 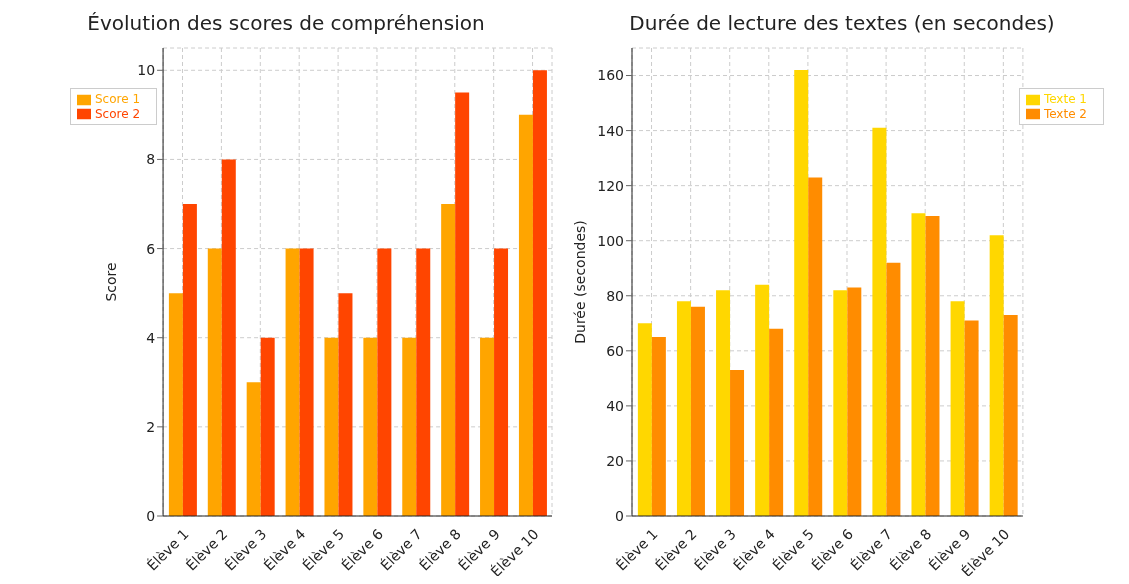 I want to click on y-axis-title: Durée (secondes), so click(x=579, y=282).